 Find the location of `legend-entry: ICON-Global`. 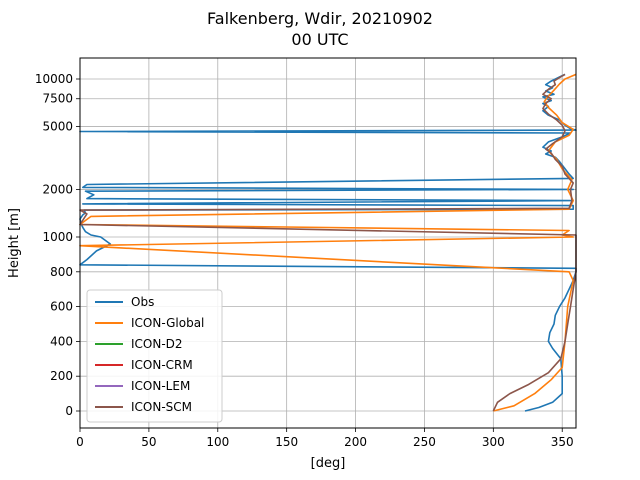

legend-entry: ICON-Global is located at coordinates (167, 323).